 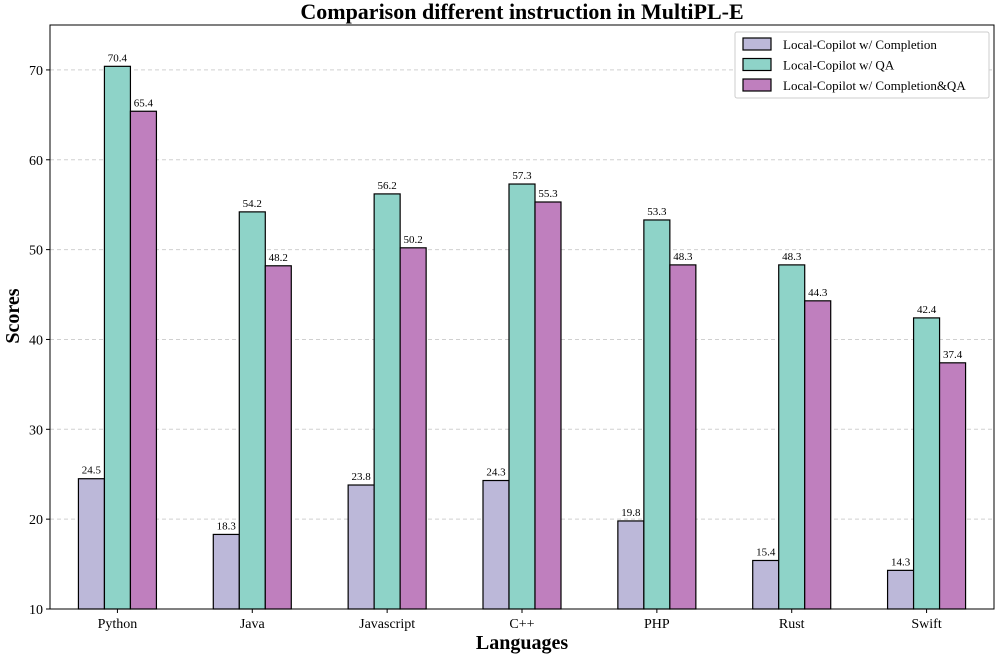 What do you see at coordinates (36, 71) in the screenshot?
I see `y-tick-label: 70` at bounding box center [36, 71].